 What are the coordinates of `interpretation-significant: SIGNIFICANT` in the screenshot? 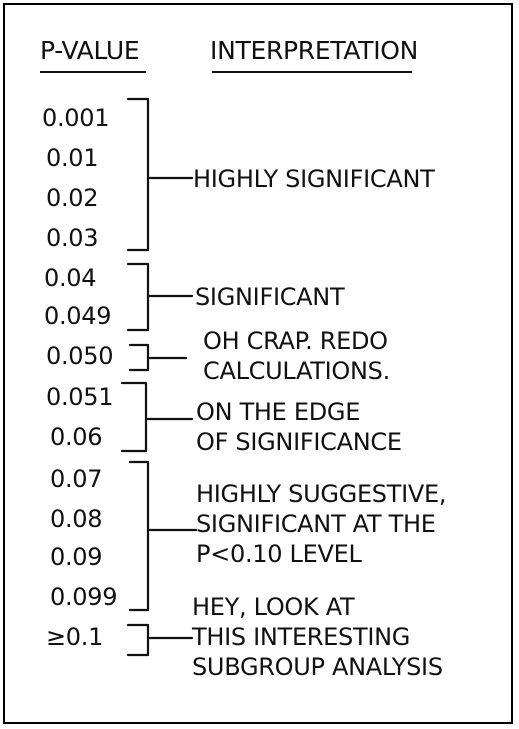 It's located at (270, 297).